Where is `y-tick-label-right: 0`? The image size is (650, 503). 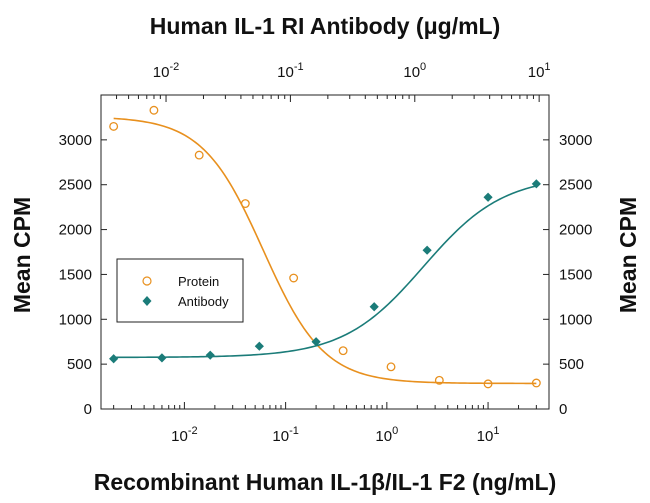 y-tick-label-right: 0 is located at coordinates (563, 409).